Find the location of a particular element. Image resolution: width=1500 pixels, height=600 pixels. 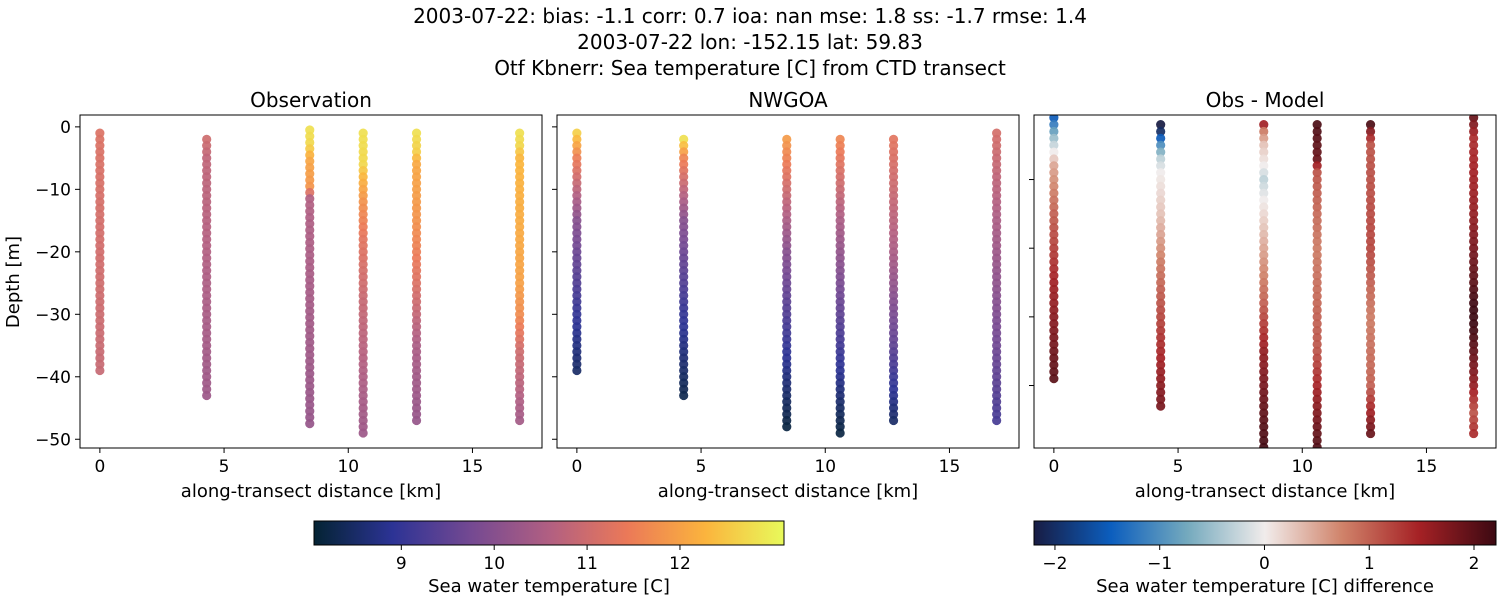

x-axis-label-nwgoa: along-transect distance [km] is located at coordinates (788, 491).